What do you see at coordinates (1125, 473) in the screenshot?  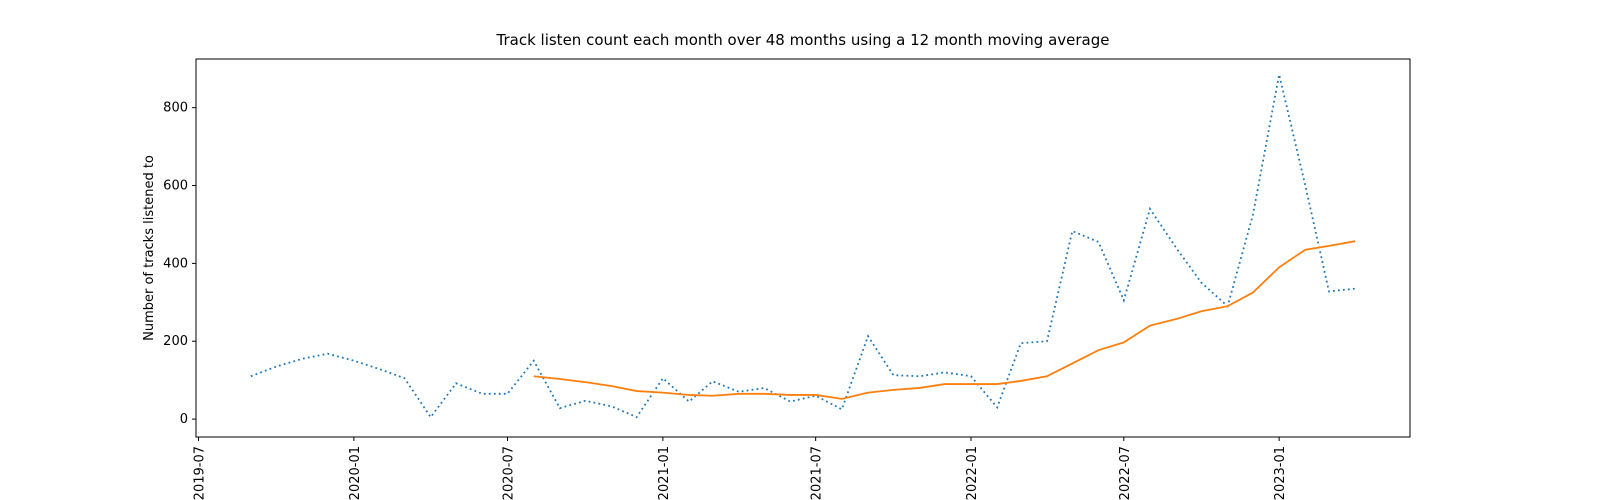 I see `x-tick-label: 2022-07` at bounding box center [1125, 473].